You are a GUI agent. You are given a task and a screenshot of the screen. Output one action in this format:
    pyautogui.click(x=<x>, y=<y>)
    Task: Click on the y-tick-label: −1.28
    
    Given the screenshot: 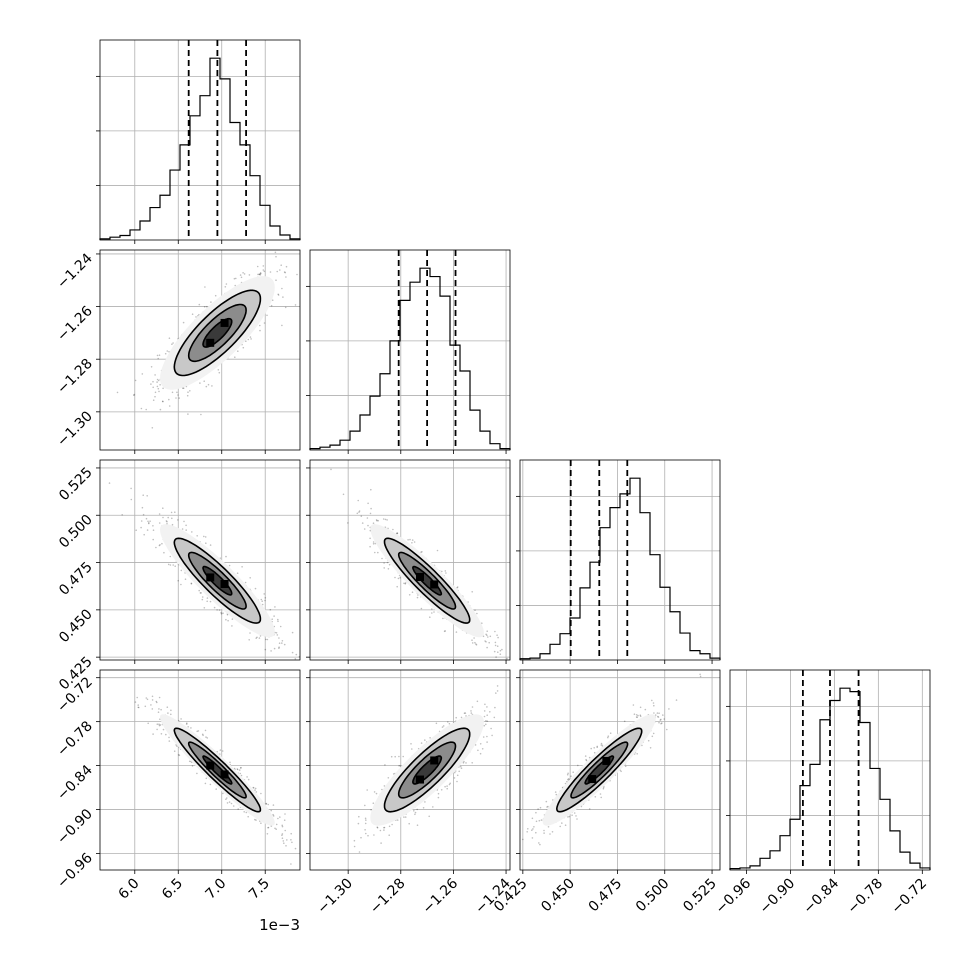 What is the action you would take?
    pyautogui.click(x=75, y=377)
    